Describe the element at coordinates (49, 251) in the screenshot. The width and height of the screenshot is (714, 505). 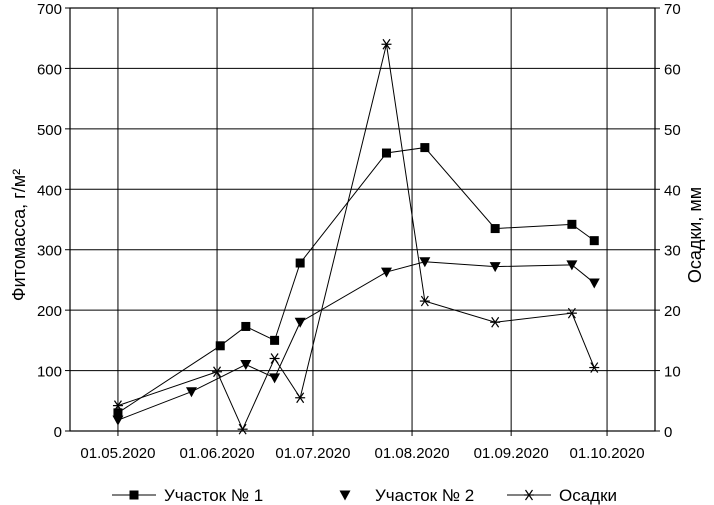
I see `y-left-tick-label: 300` at that location.